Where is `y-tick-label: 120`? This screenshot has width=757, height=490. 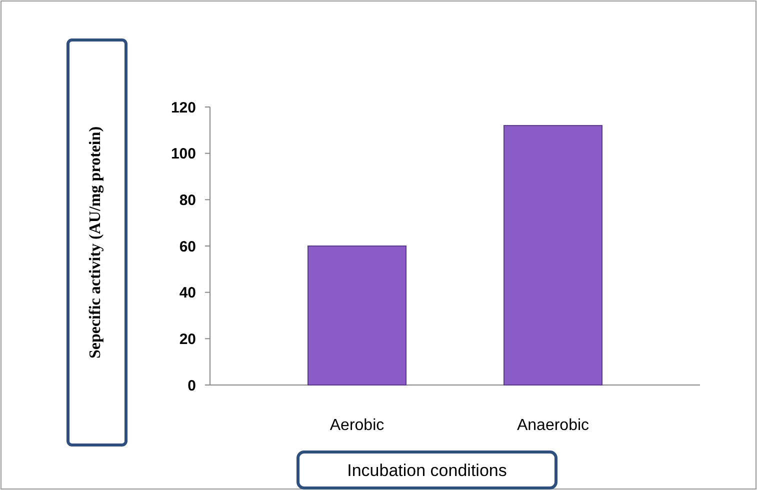
y-tick-label: 120 is located at coordinates (183, 107).